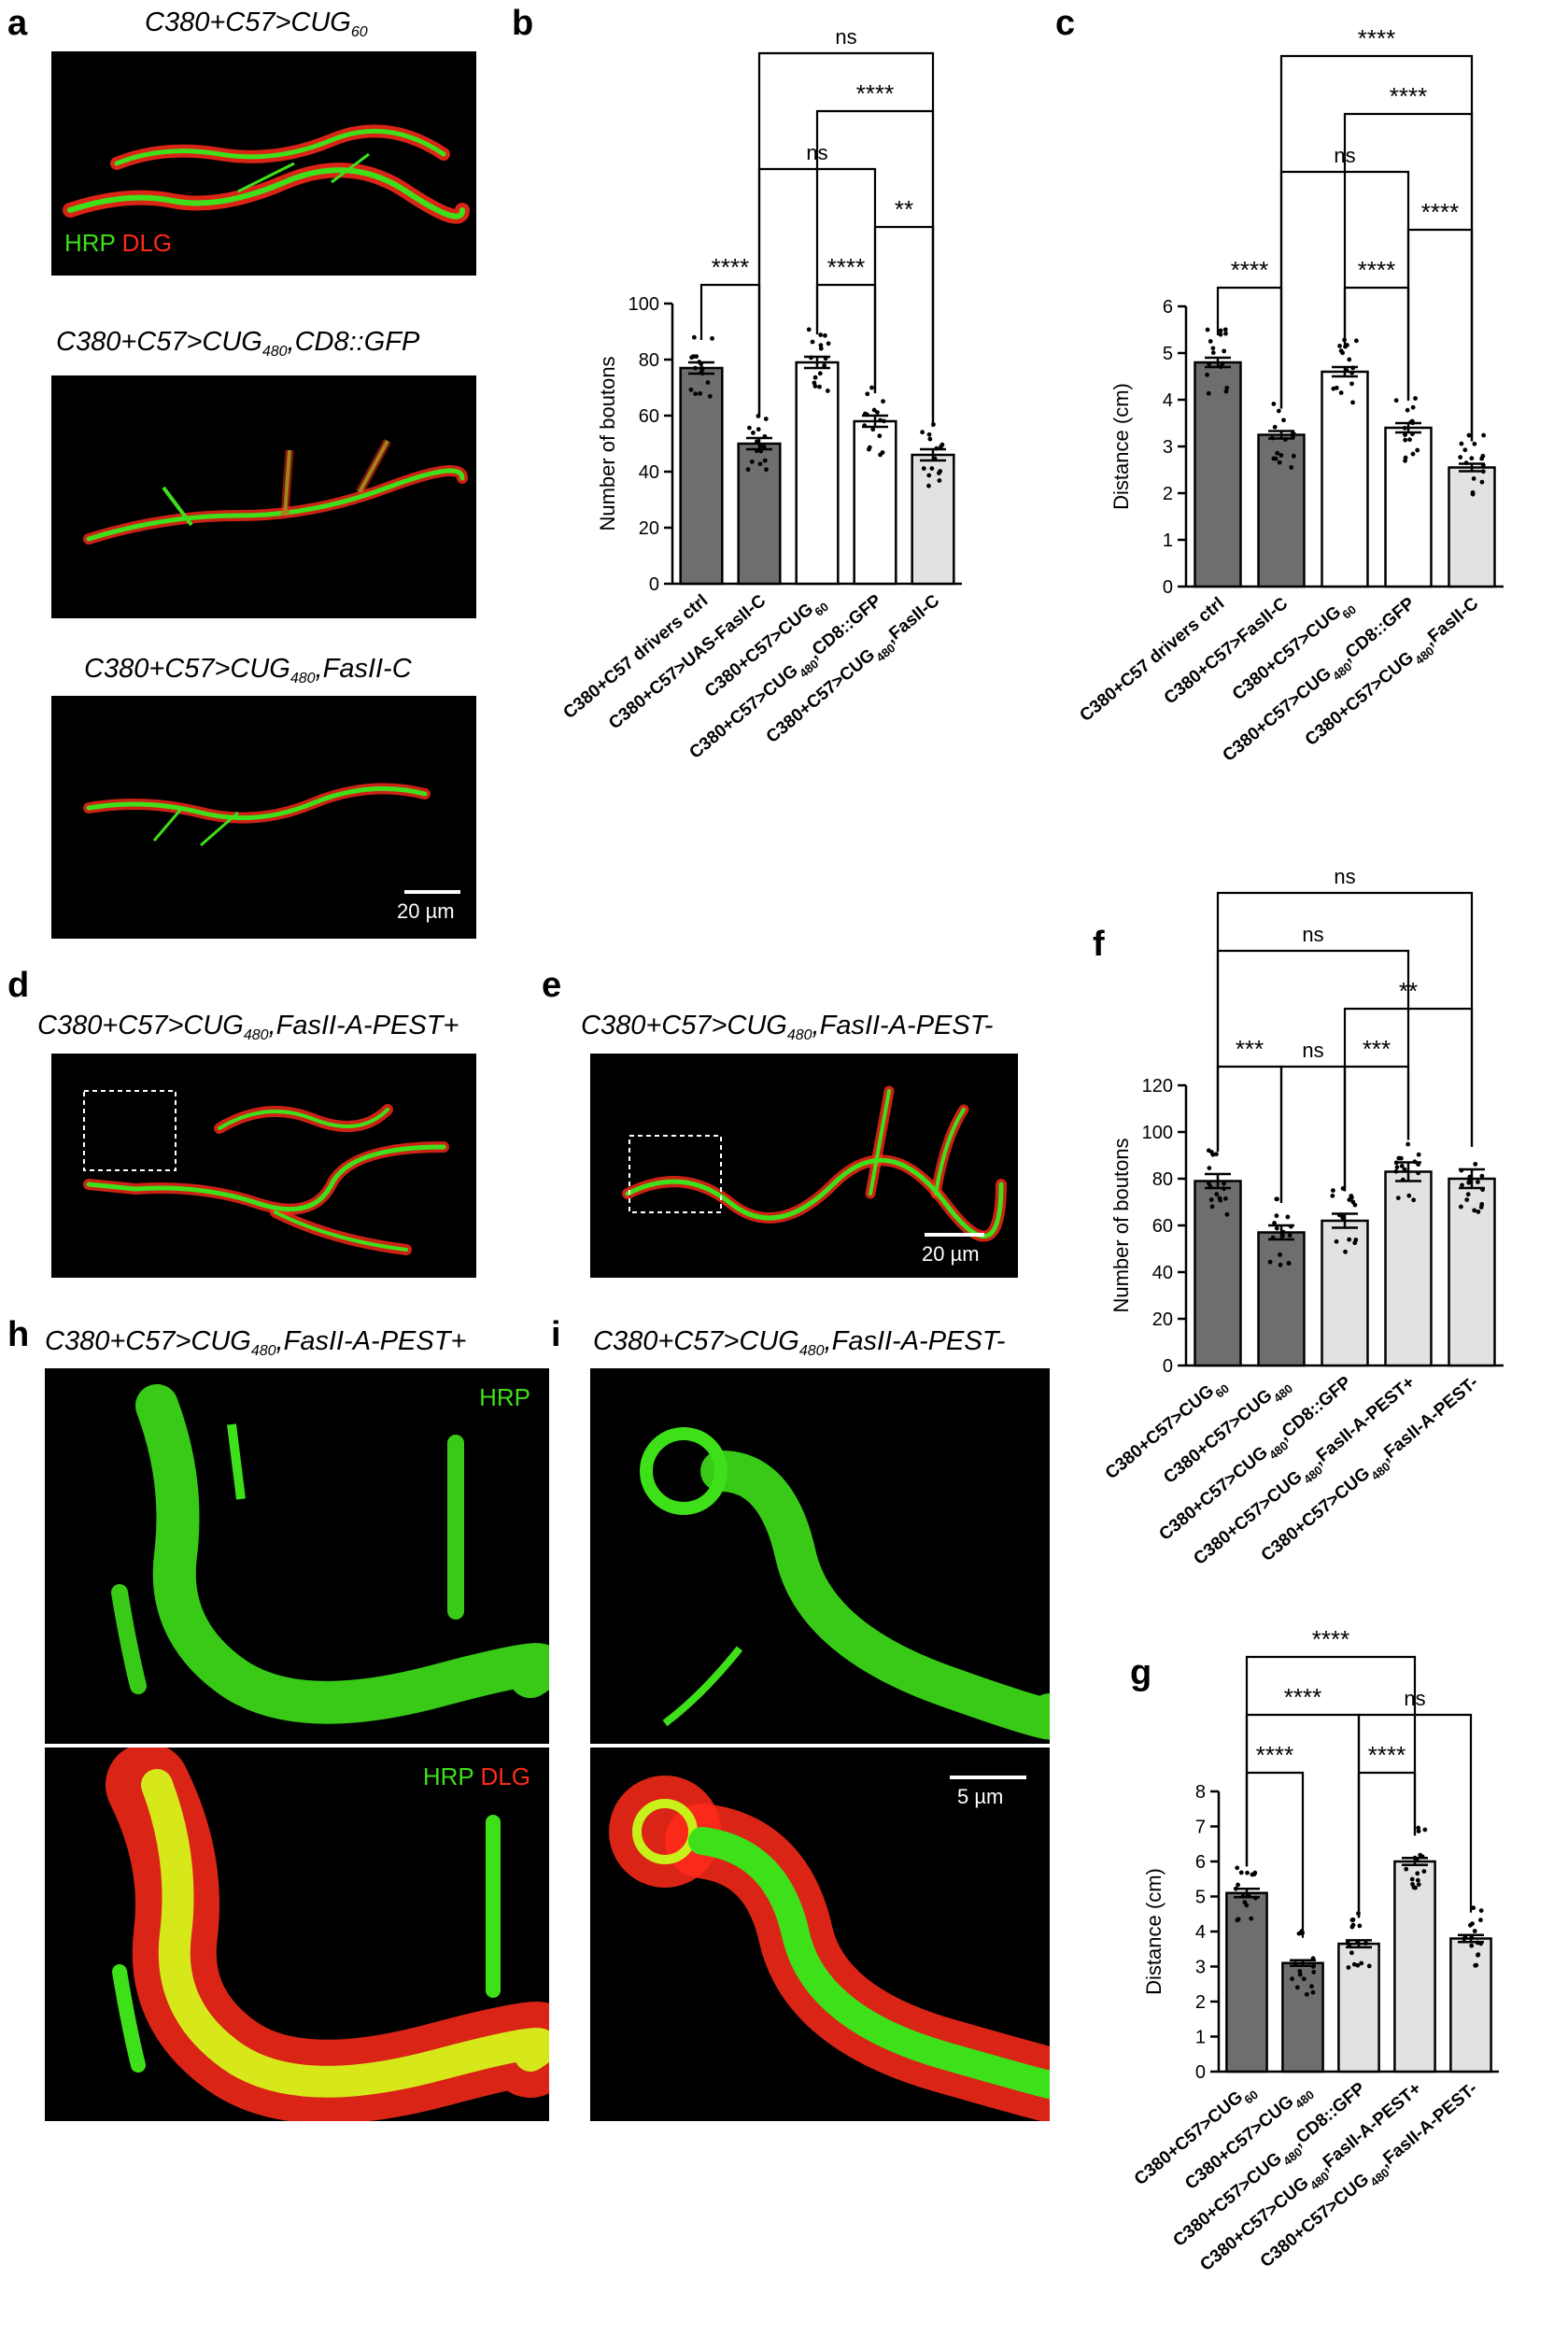 The width and height of the screenshot is (1568, 2335). Describe the element at coordinates (256, 1343) in the screenshot. I see `panel-h-title: C380+C57>CUG480,FasII-A-PEST+` at that location.